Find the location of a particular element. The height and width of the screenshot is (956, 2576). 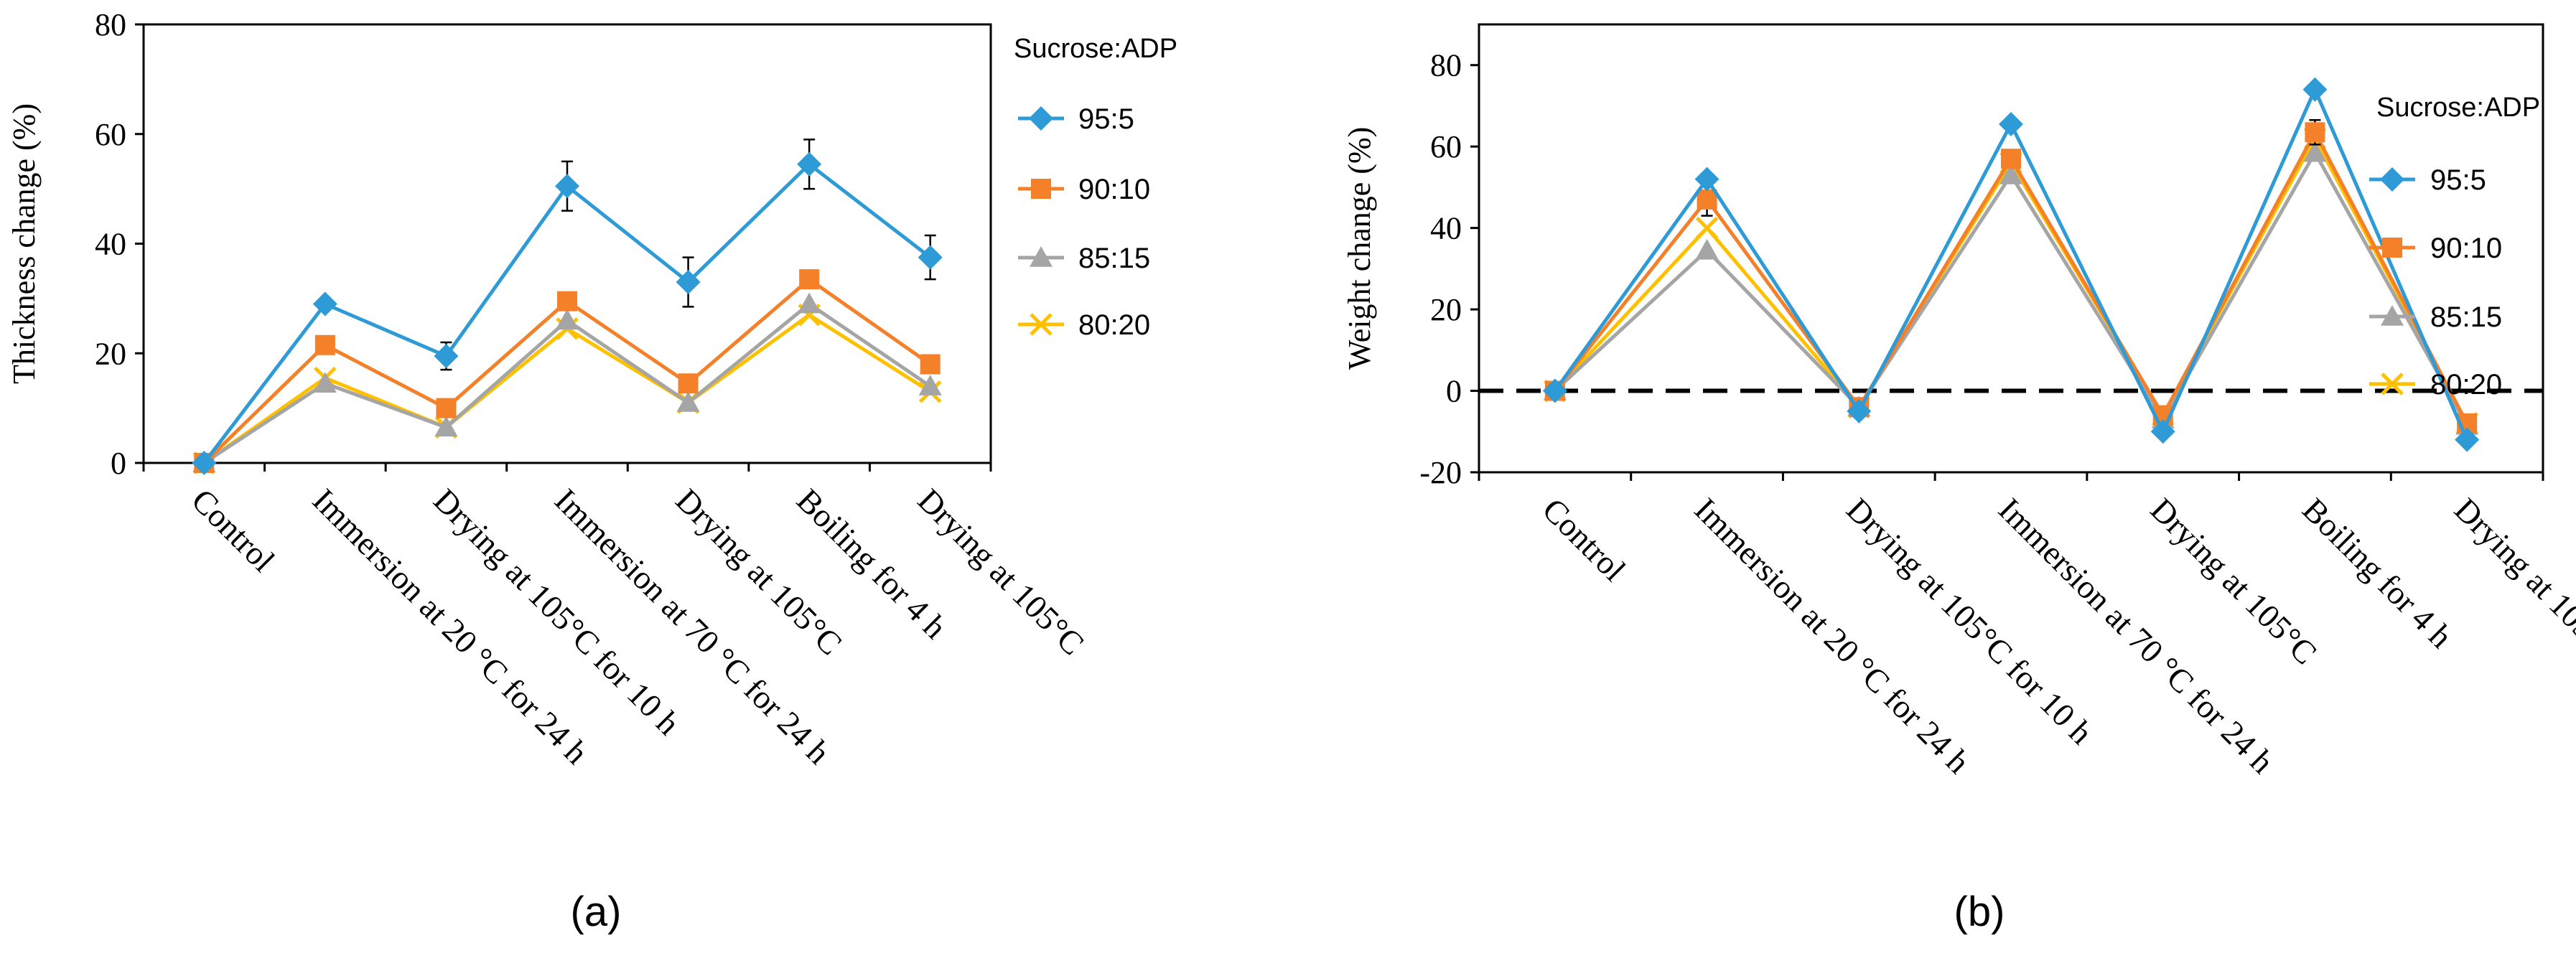

panel-label: (a) is located at coordinates (596, 912).